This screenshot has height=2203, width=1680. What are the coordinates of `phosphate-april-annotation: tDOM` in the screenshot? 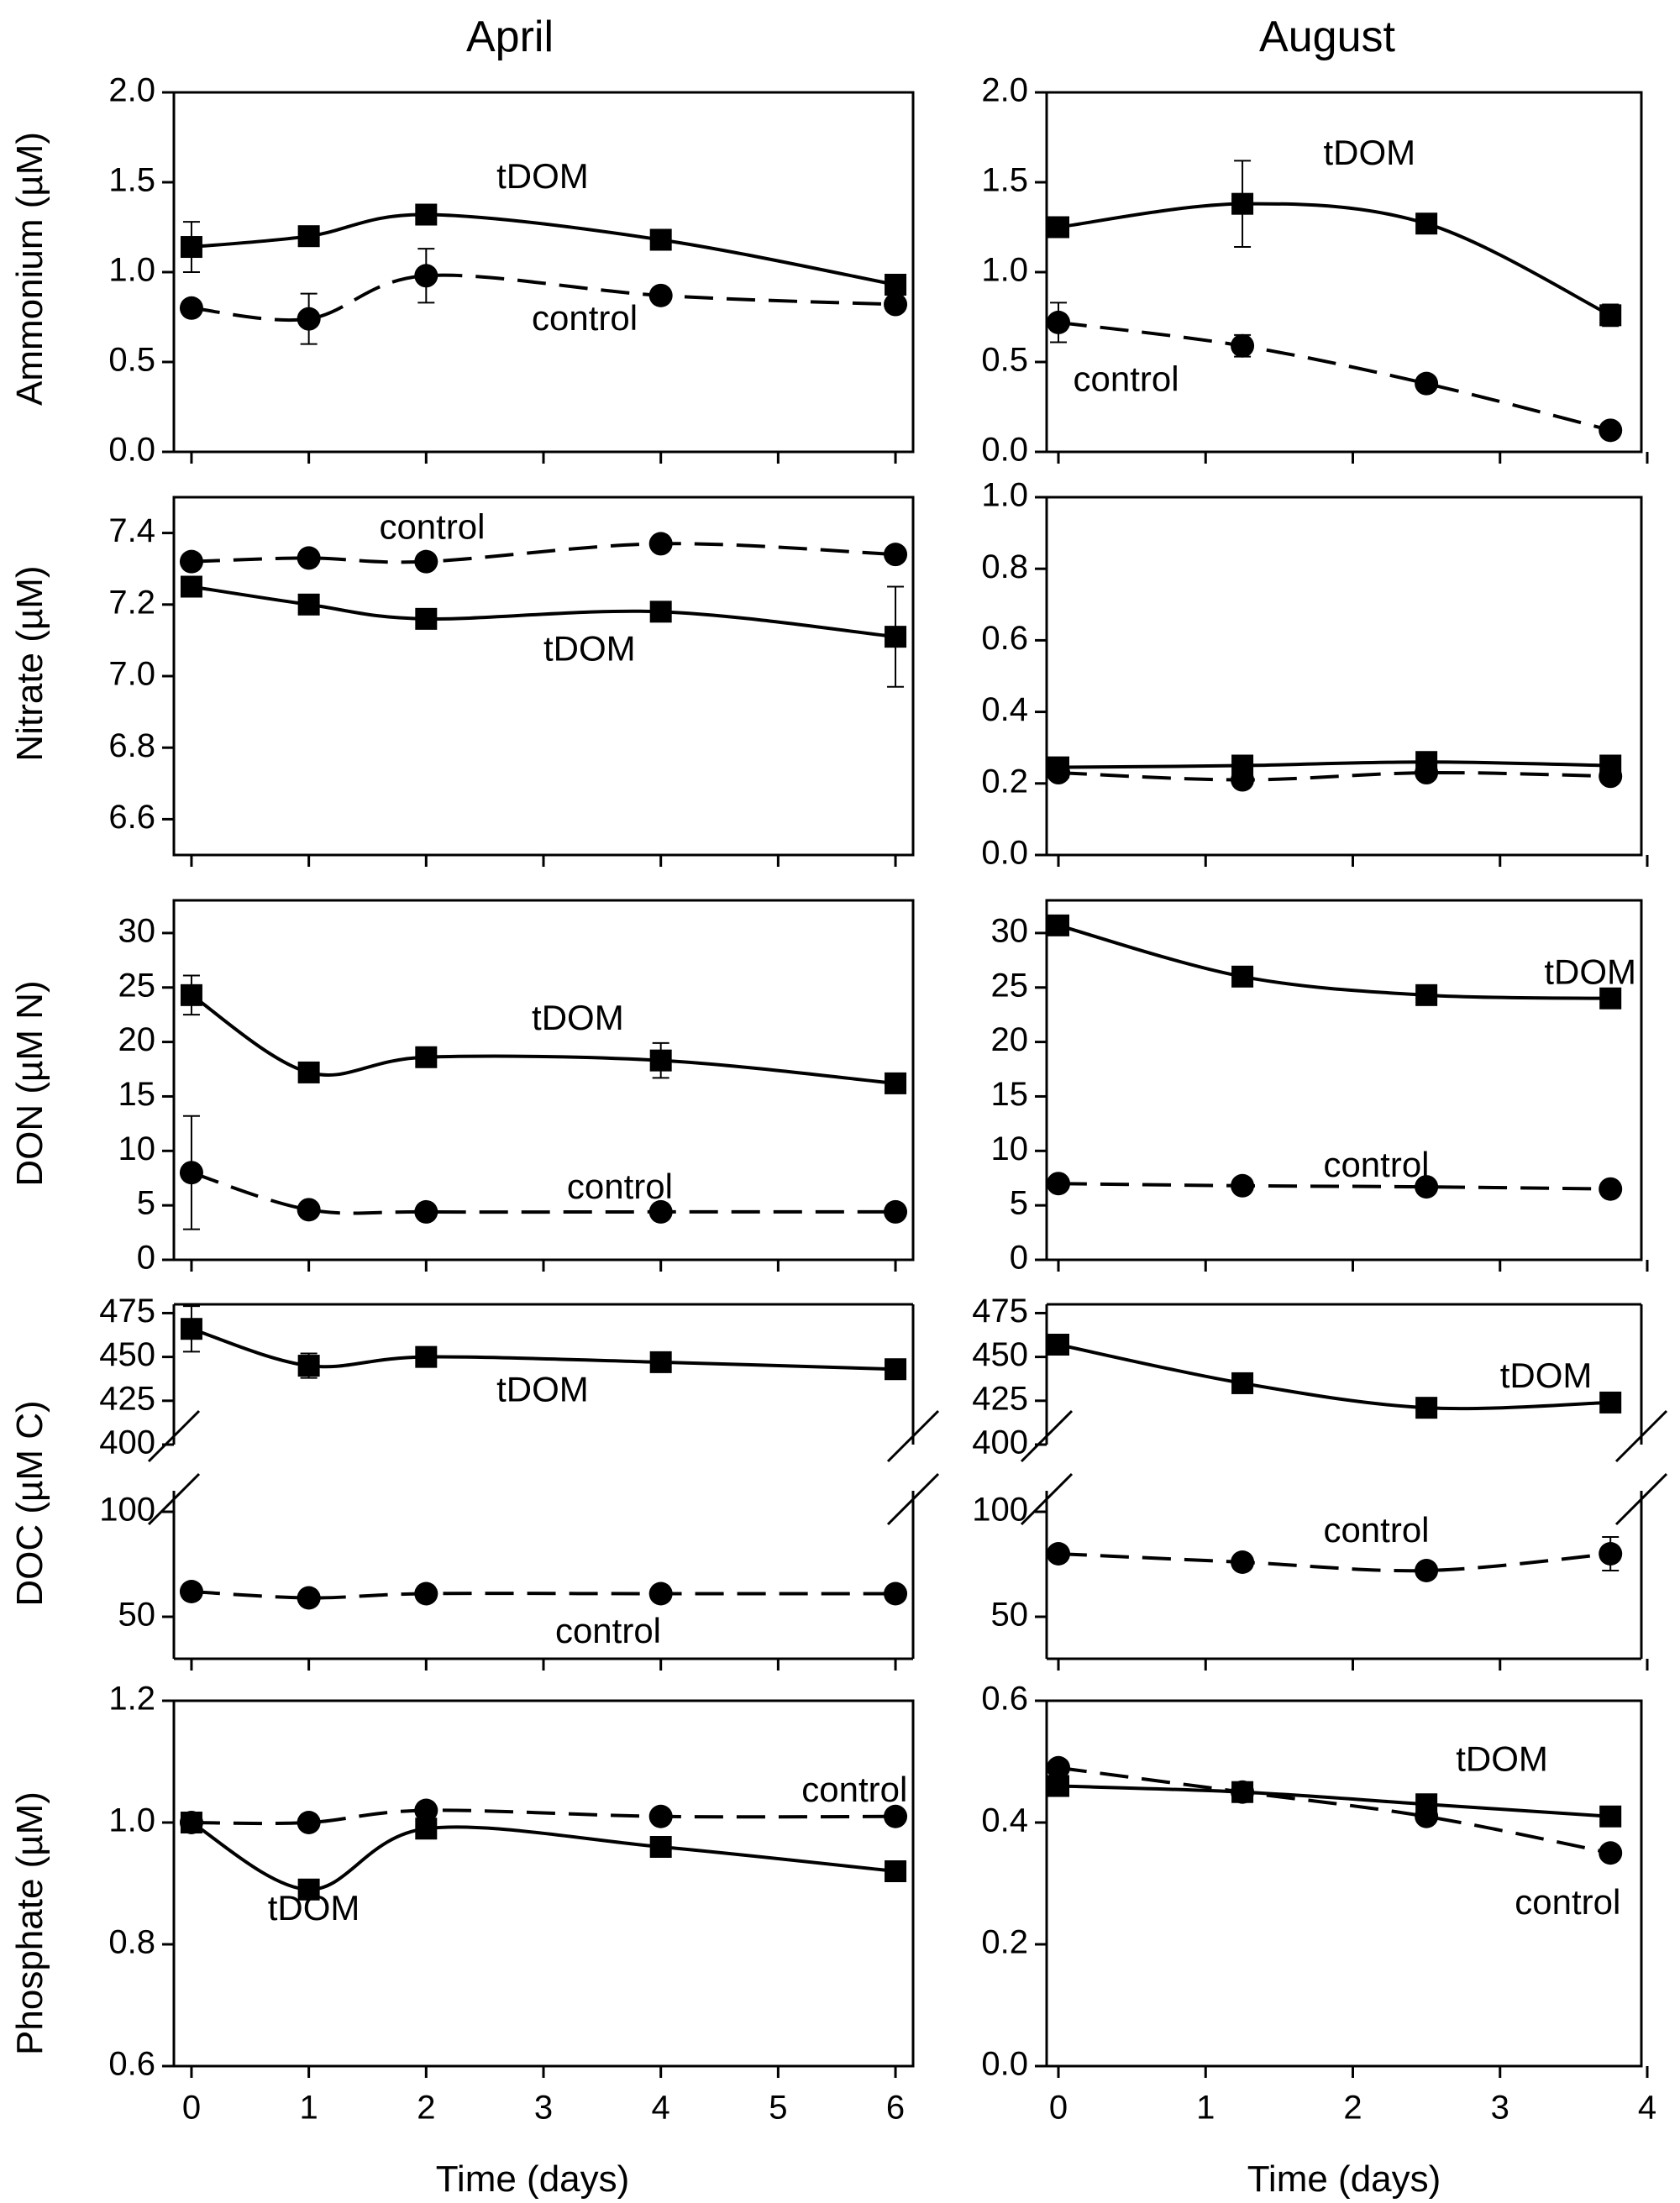 It's located at (314, 1908).